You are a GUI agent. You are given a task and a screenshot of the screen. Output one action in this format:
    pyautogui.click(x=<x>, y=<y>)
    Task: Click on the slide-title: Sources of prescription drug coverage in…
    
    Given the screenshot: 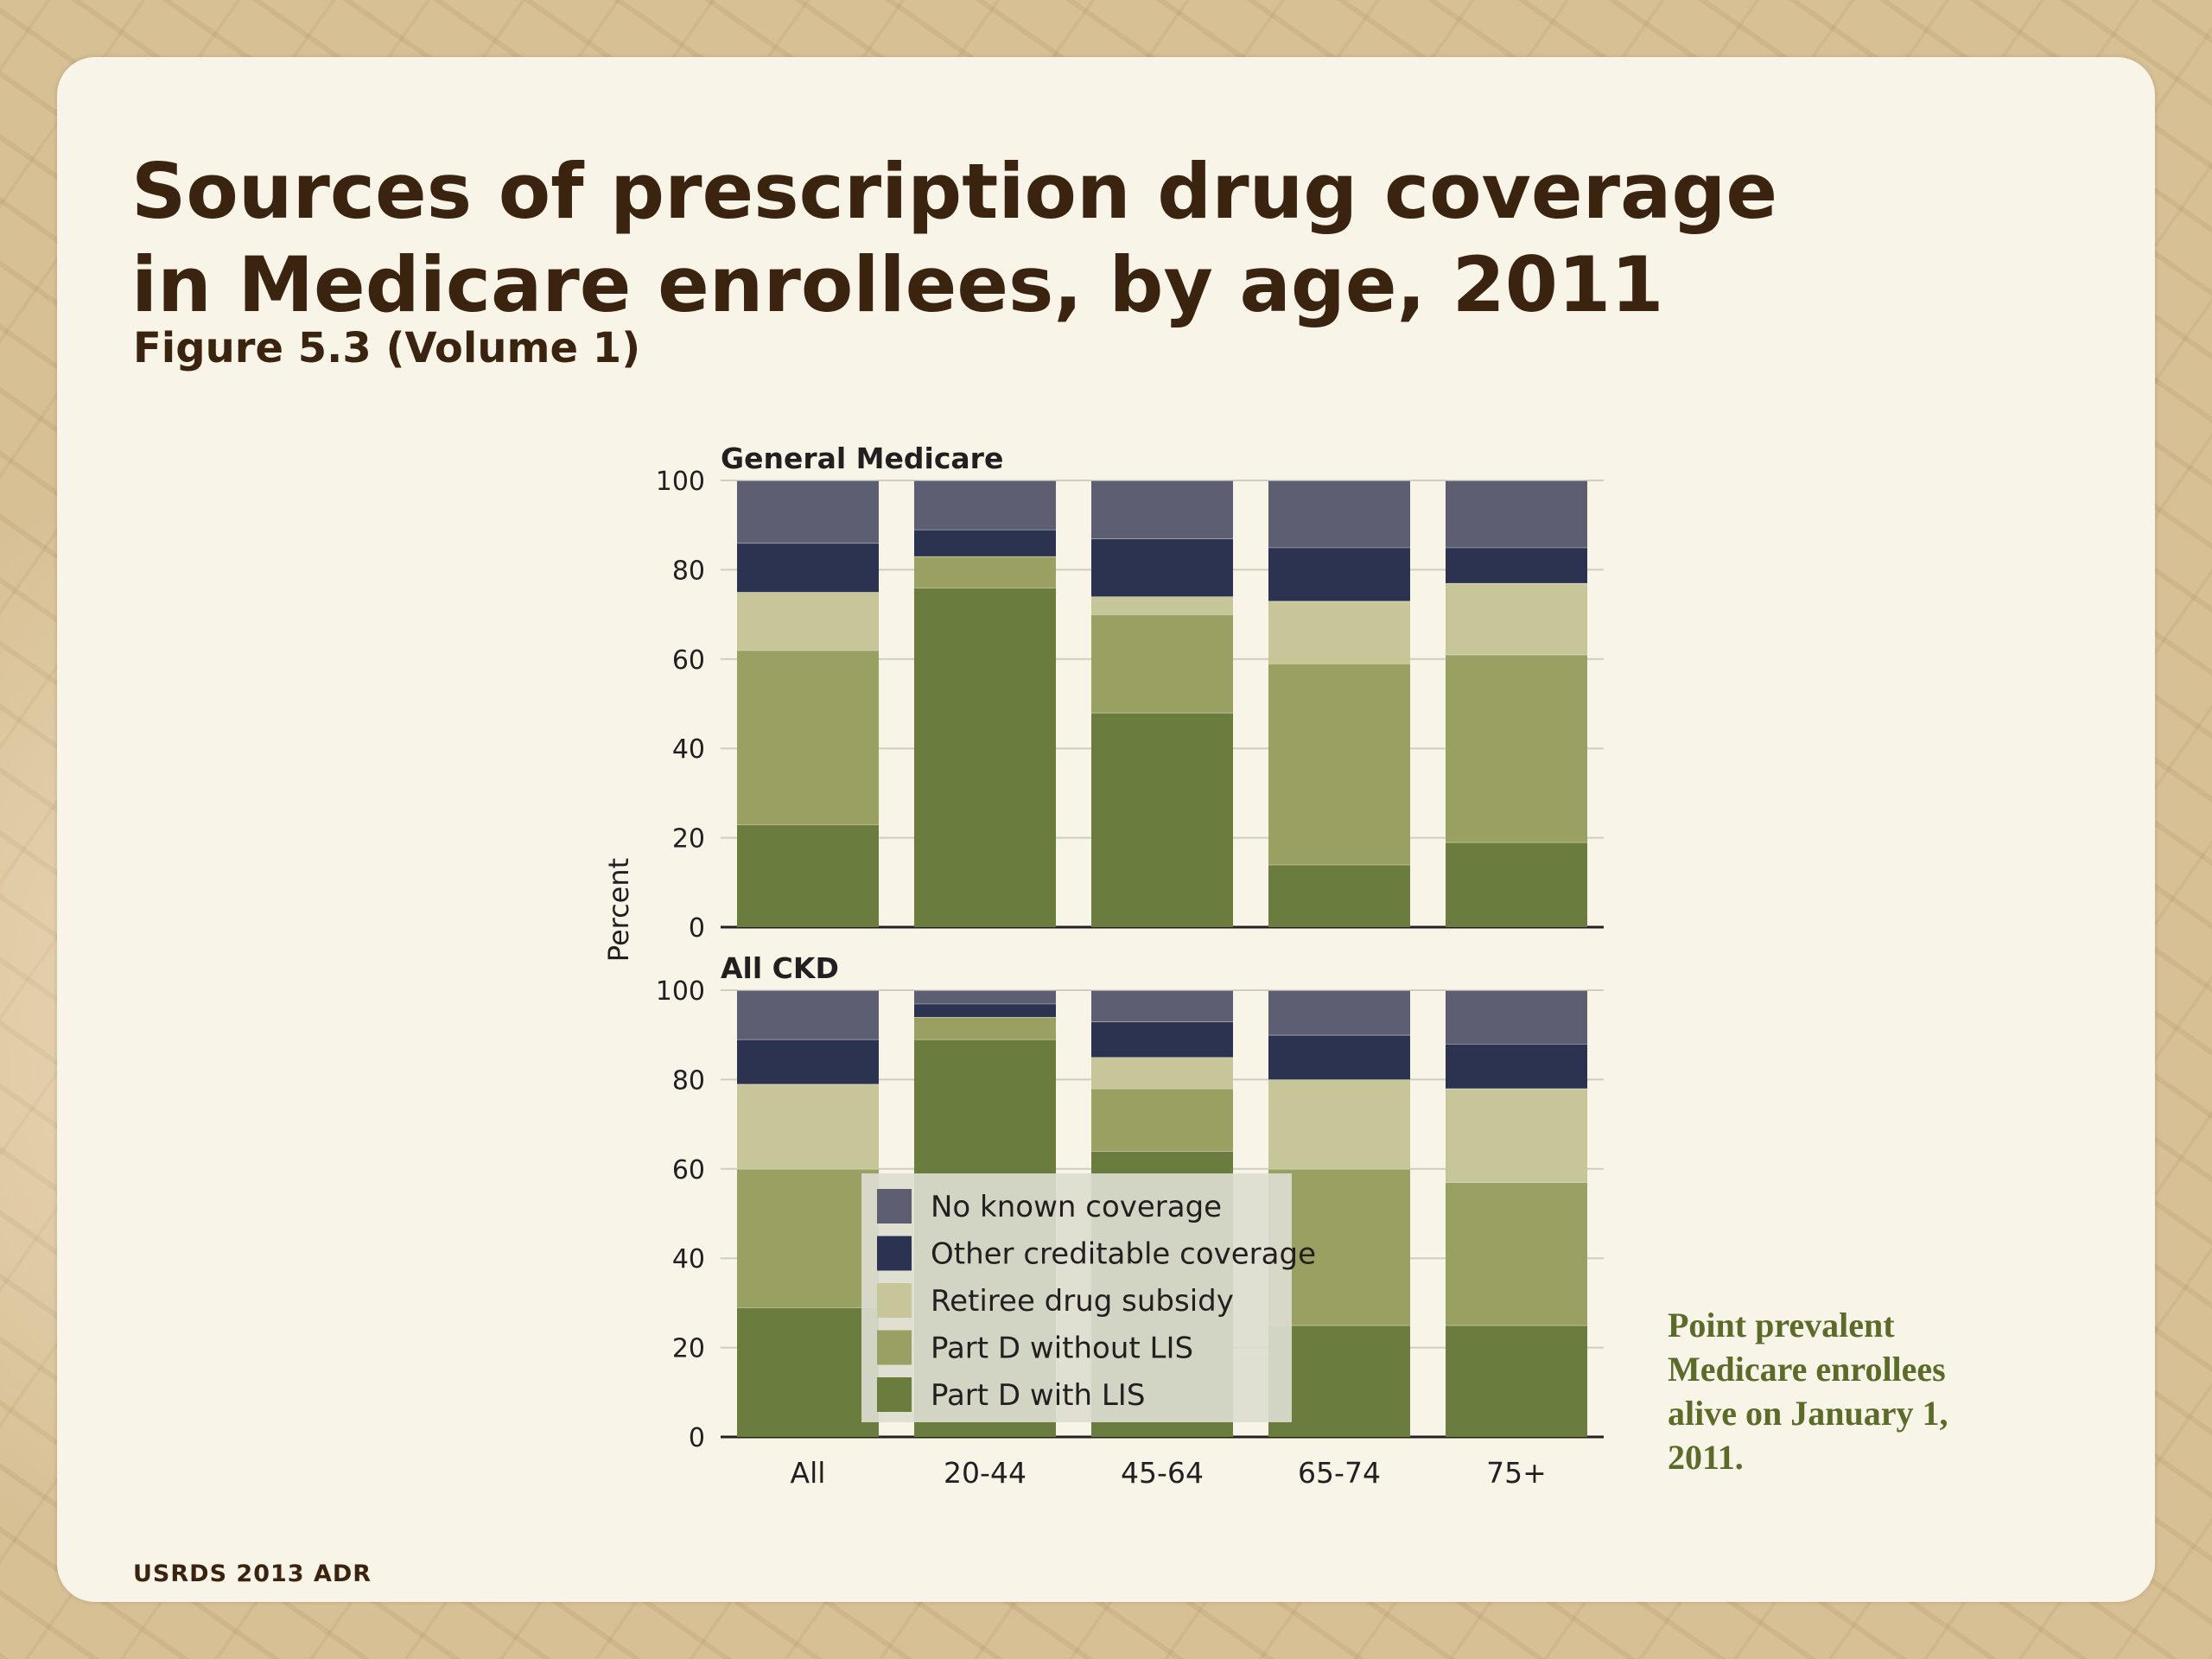 What is the action you would take?
    pyautogui.click(x=1038, y=238)
    